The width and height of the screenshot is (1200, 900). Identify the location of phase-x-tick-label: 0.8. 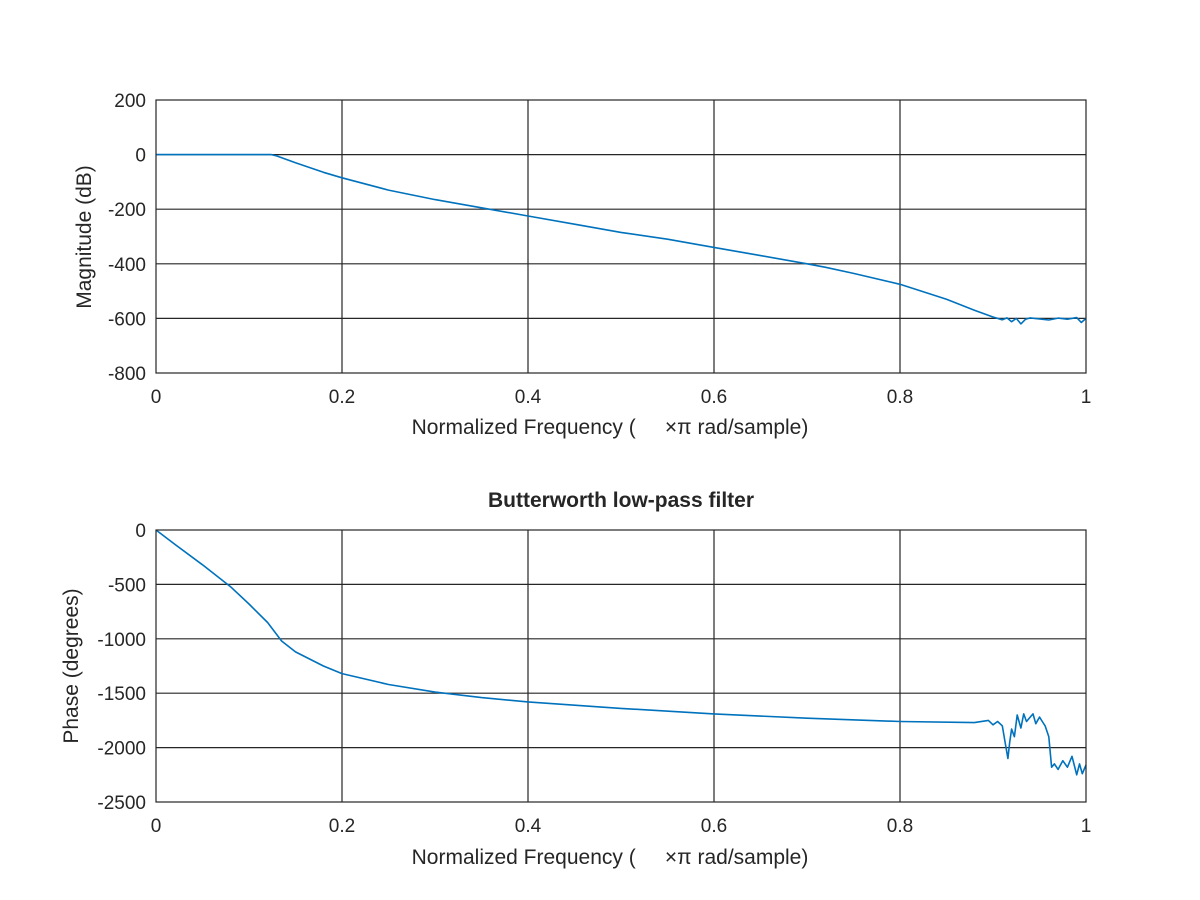
(900, 826).